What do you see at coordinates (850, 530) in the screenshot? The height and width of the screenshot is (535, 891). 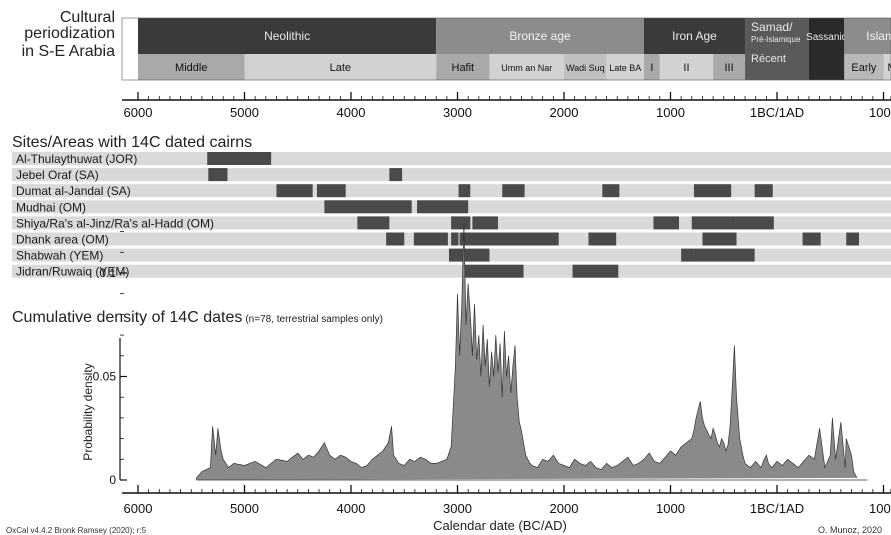 I see `author-credit: O. Munoz, 2020` at bounding box center [850, 530].